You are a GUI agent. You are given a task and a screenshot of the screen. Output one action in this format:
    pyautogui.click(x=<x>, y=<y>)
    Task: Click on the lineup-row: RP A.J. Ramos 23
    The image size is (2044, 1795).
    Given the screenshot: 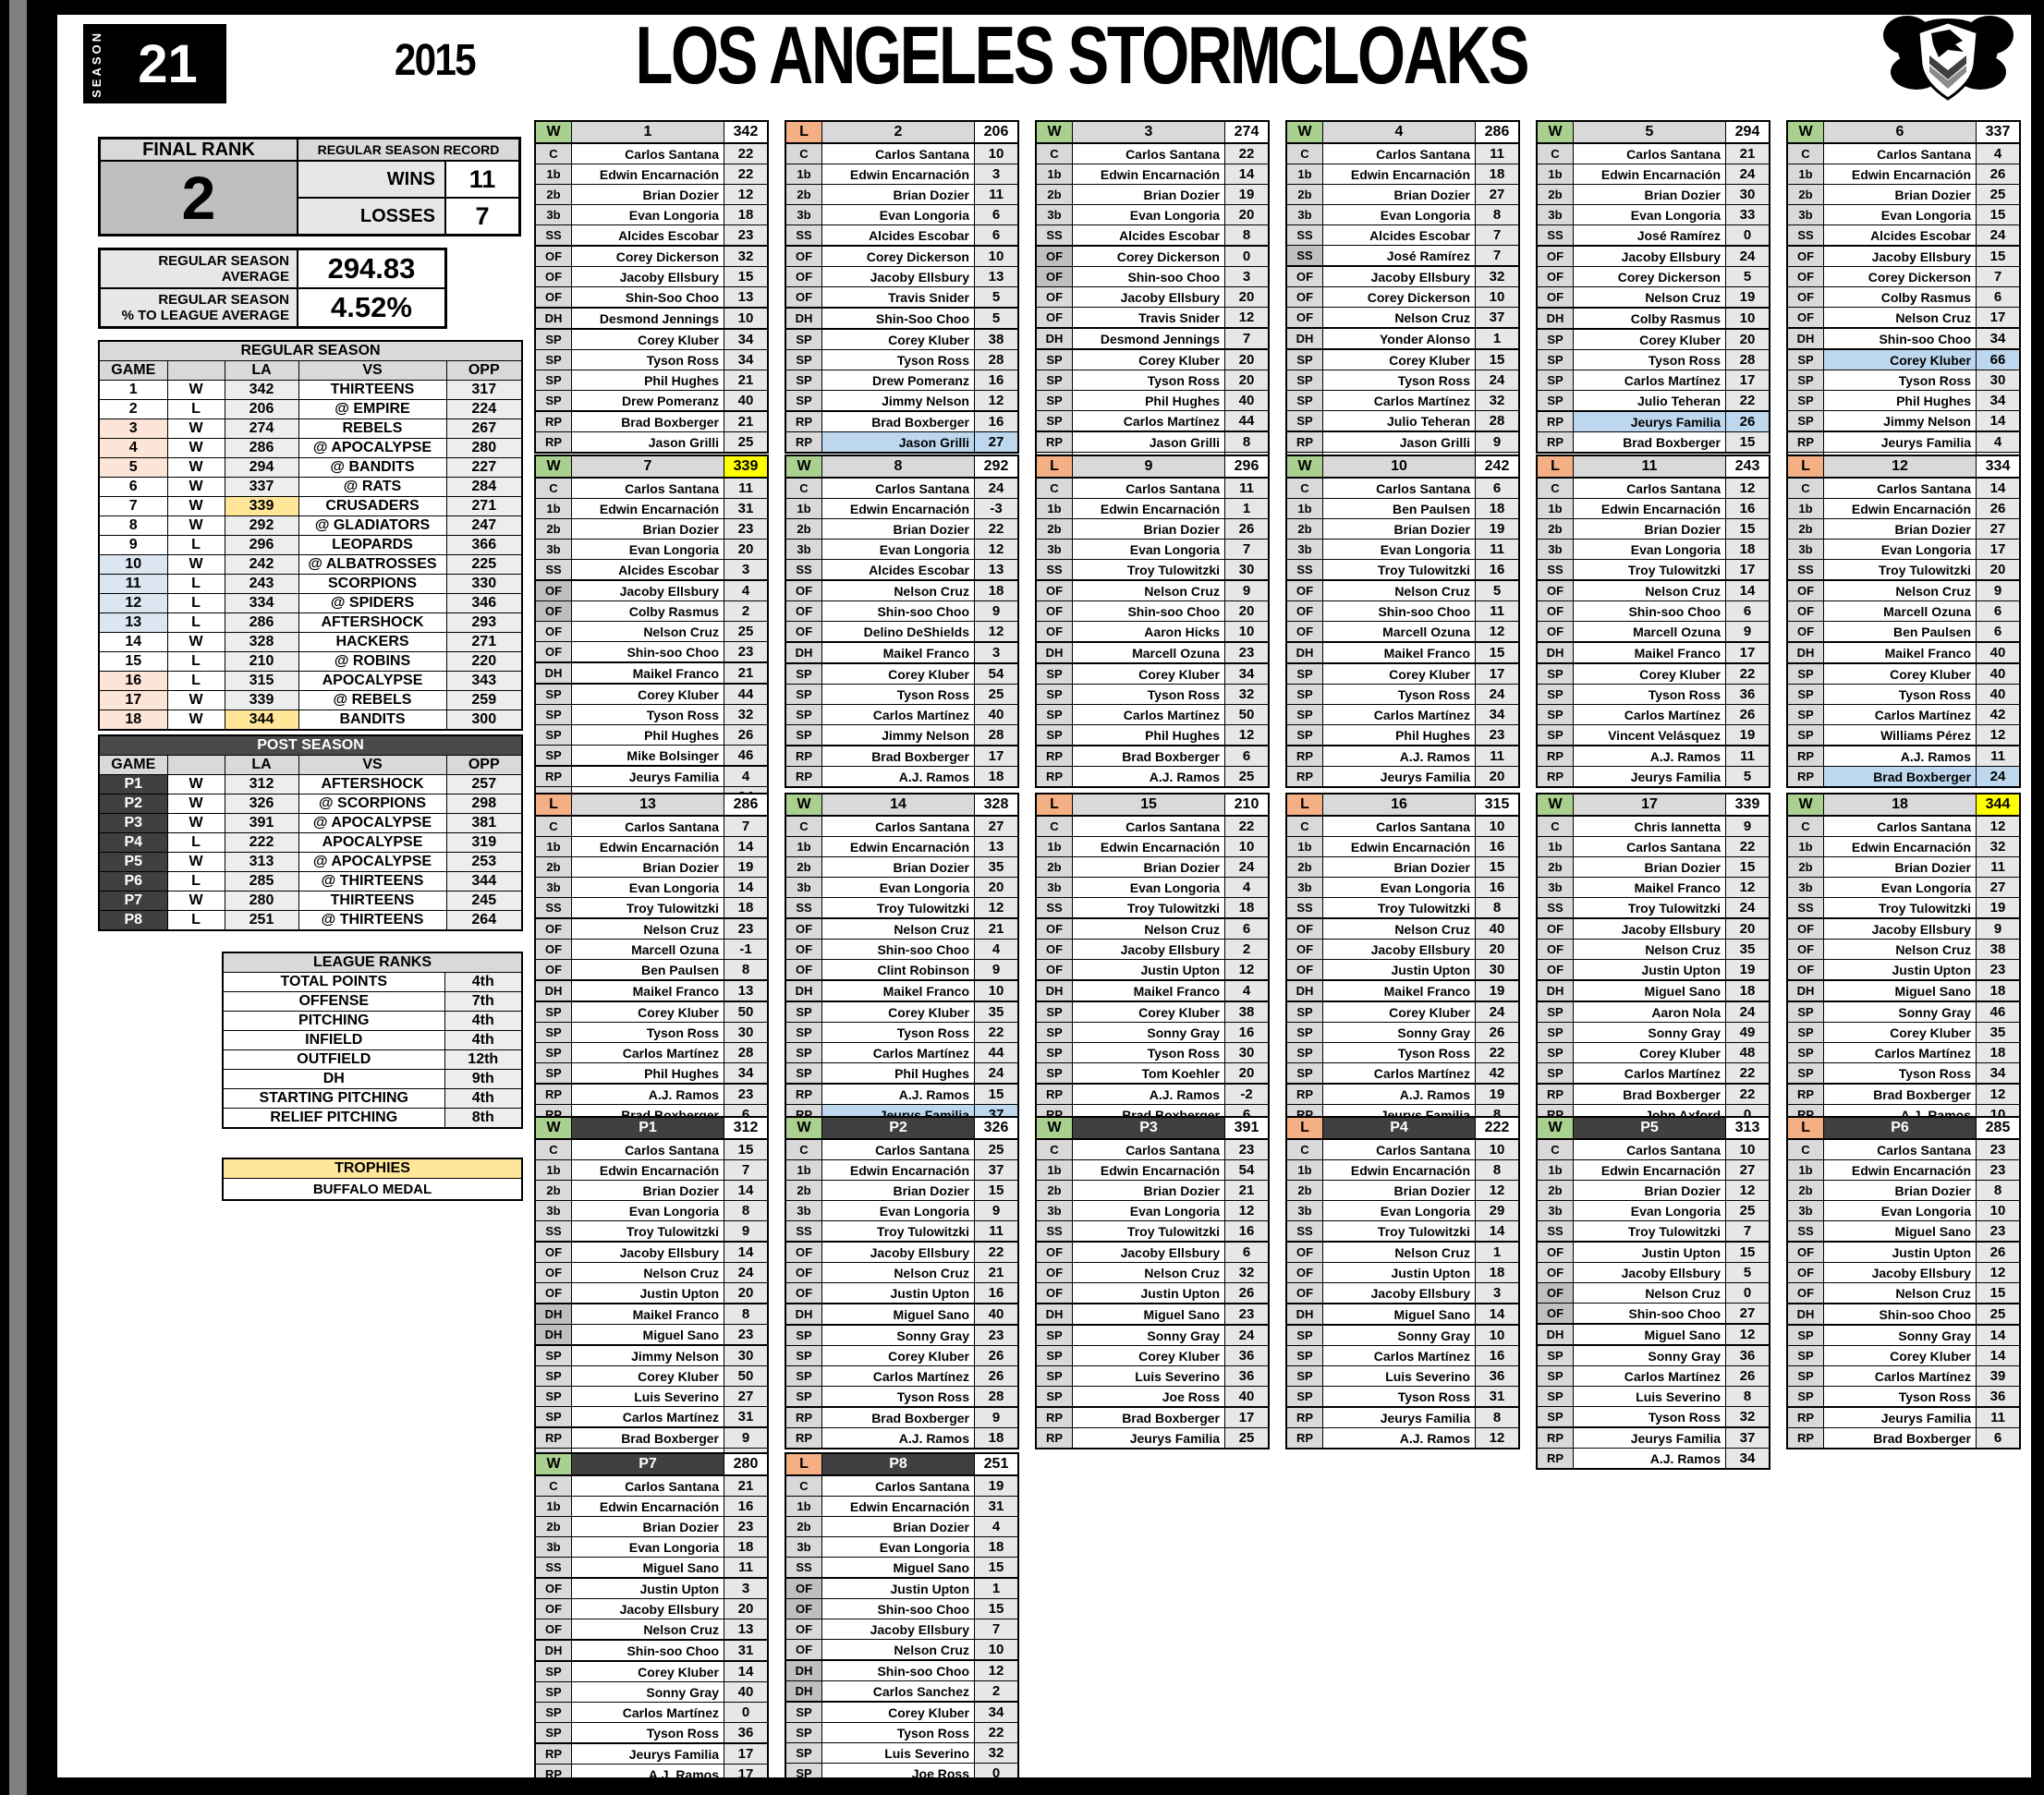 What is the action you would take?
    pyautogui.click(x=652, y=1093)
    